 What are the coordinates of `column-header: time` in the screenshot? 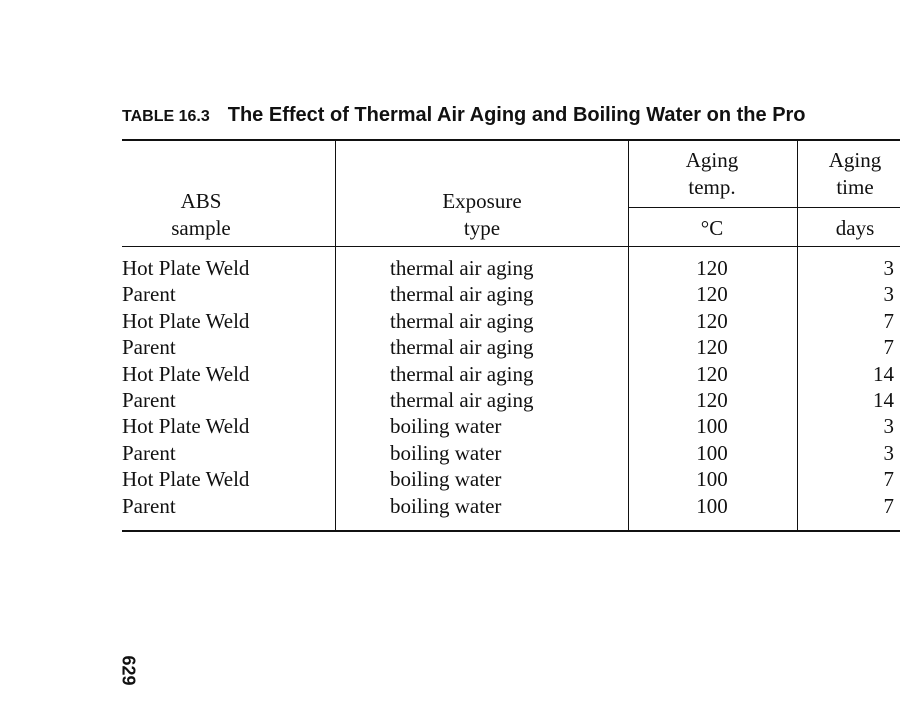 It's located at (855, 187).